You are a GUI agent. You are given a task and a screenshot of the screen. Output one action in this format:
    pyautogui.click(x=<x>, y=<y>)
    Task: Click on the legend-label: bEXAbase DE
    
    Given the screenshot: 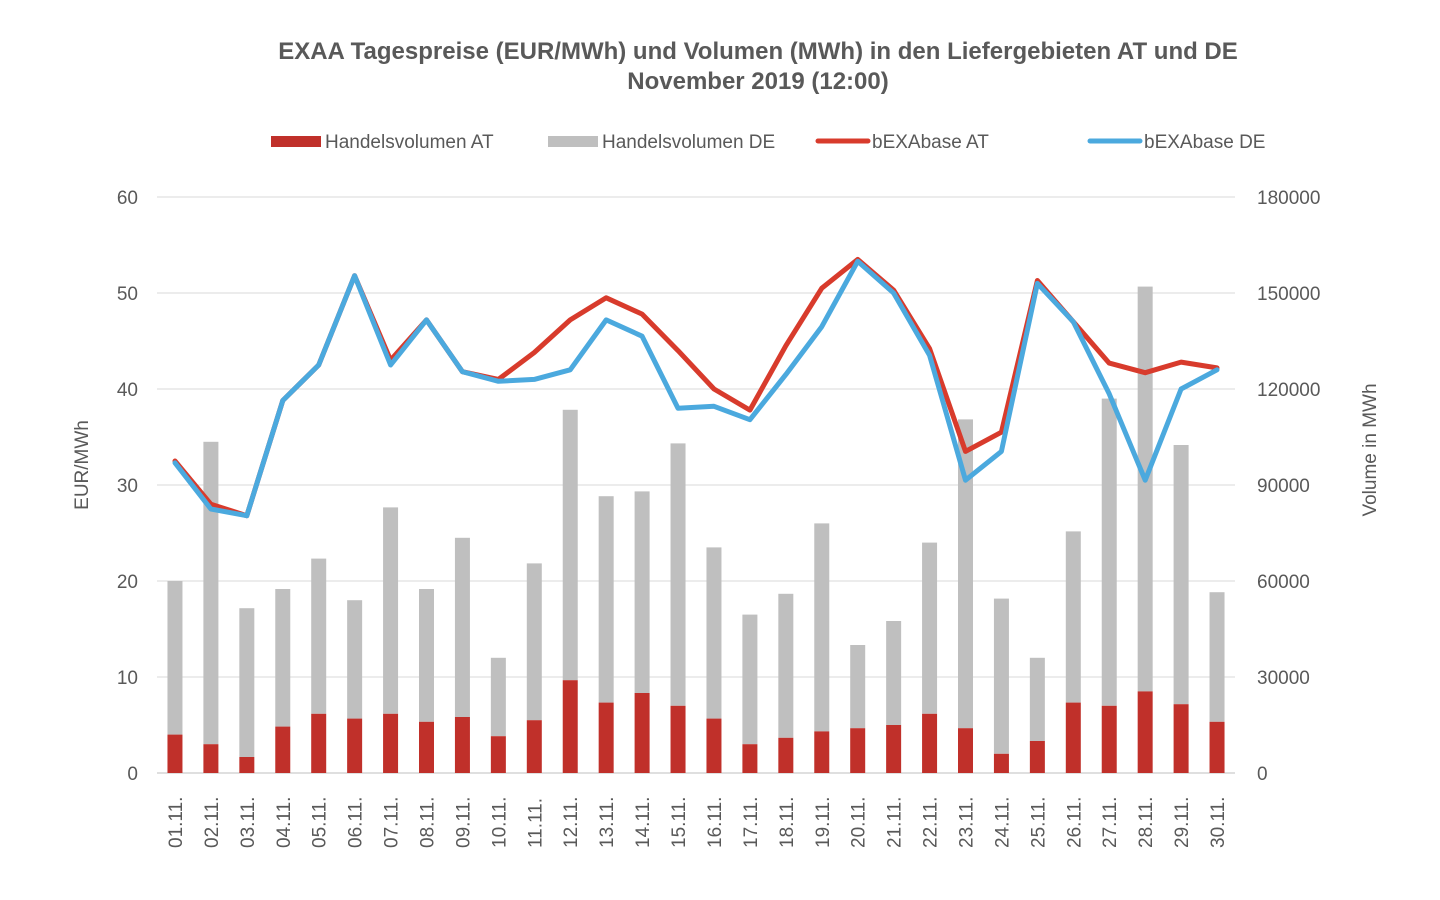 What is the action you would take?
    pyautogui.click(x=1204, y=142)
    